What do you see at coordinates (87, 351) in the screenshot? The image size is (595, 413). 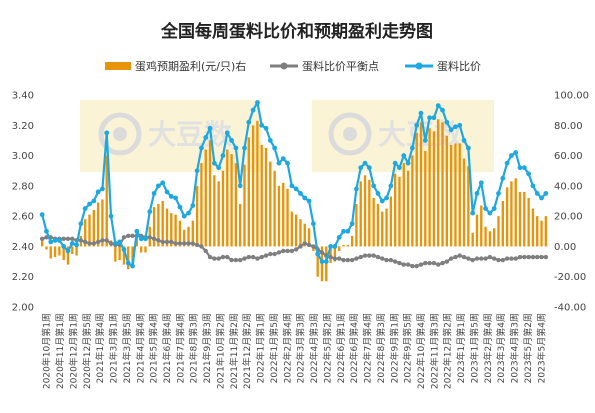 I see `x-axis-tick-label: 2020年12月第5周` at bounding box center [87, 351].